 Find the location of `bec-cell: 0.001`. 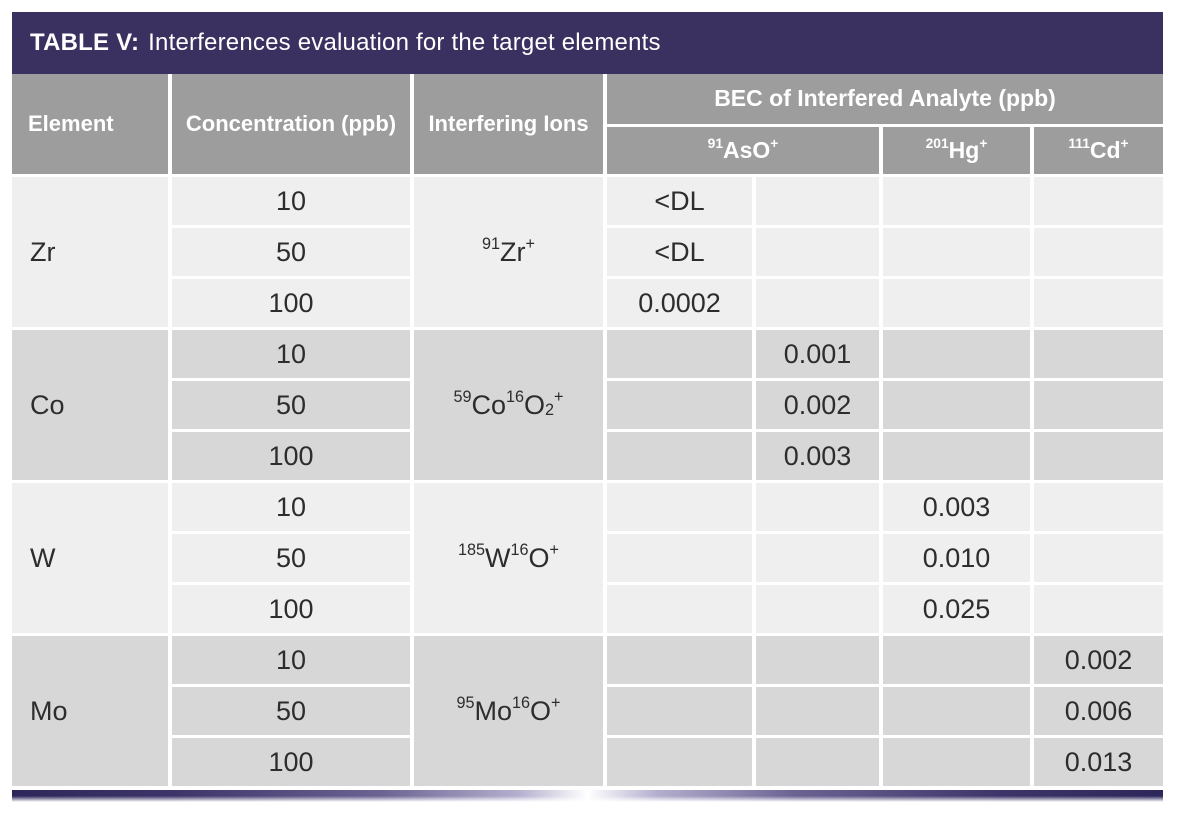

bec-cell: 0.001 is located at coordinates (817, 354).